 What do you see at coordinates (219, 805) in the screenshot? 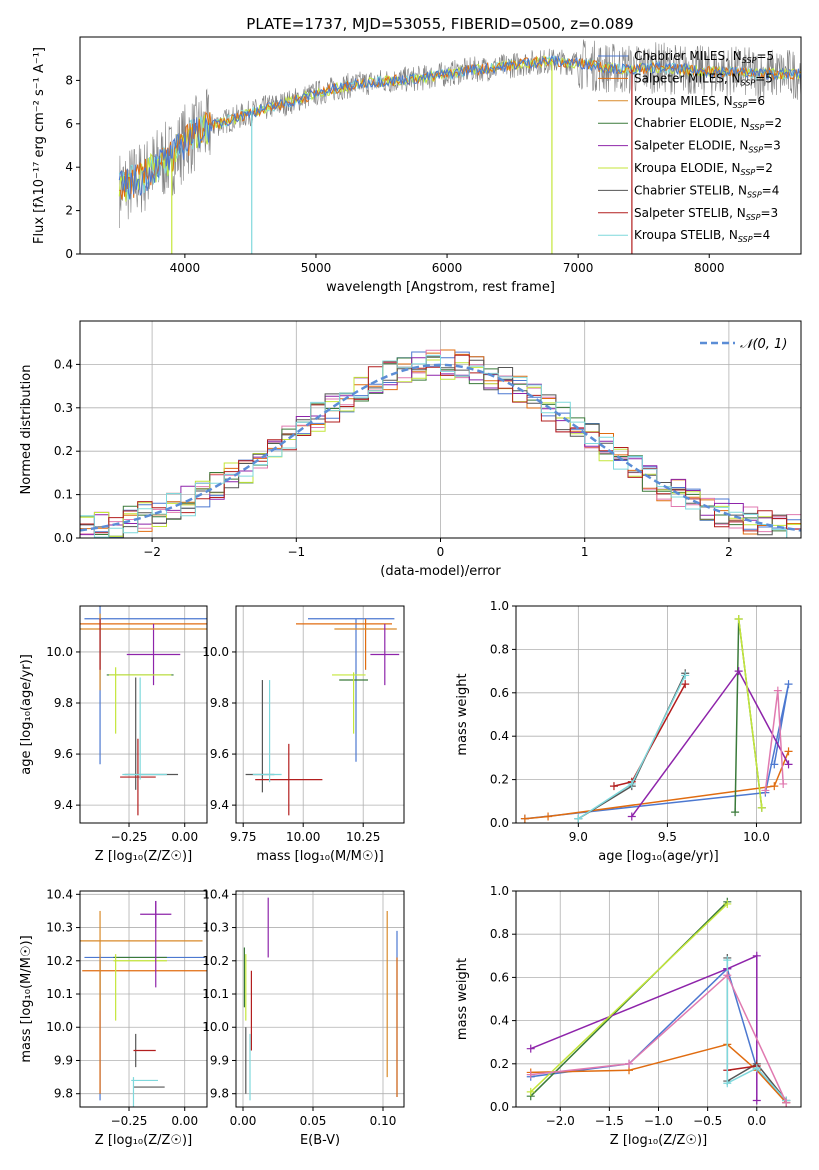
I see `y-tick-label: 9.4` at bounding box center [219, 805].